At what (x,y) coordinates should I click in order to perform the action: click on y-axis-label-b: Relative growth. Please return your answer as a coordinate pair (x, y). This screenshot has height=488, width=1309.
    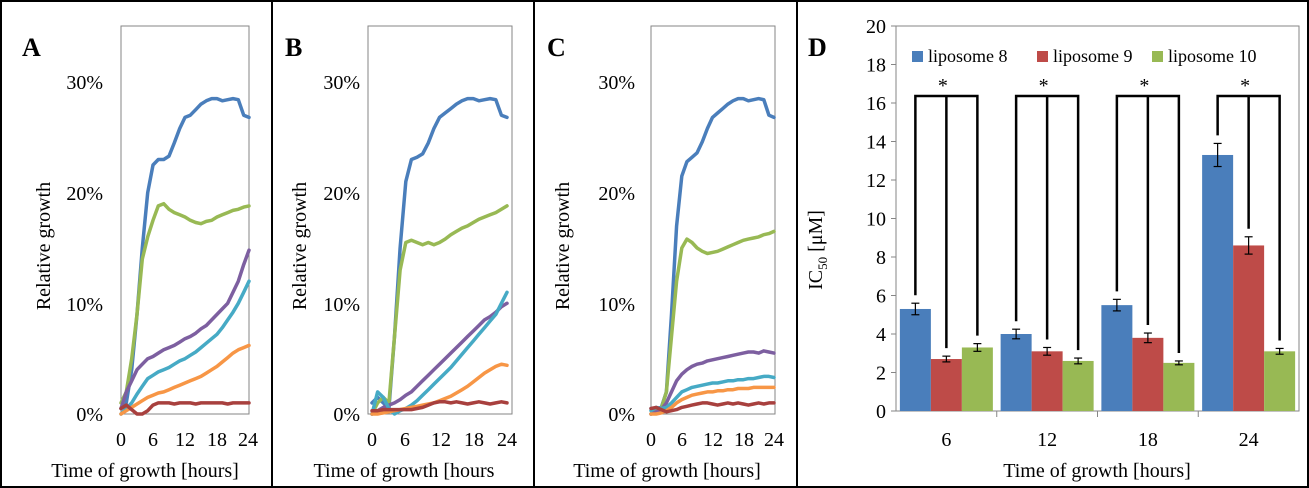
    Looking at the image, I should click on (300, 246).